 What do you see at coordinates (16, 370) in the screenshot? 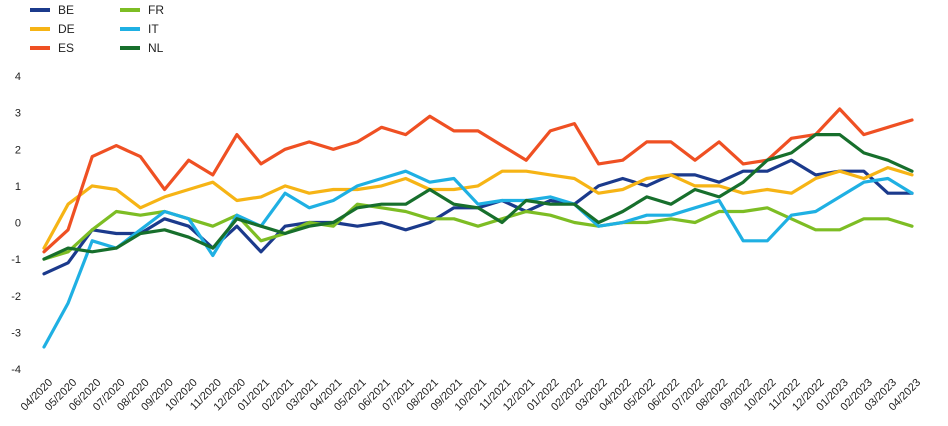
I see `y-tick-label: -4` at bounding box center [16, 370].